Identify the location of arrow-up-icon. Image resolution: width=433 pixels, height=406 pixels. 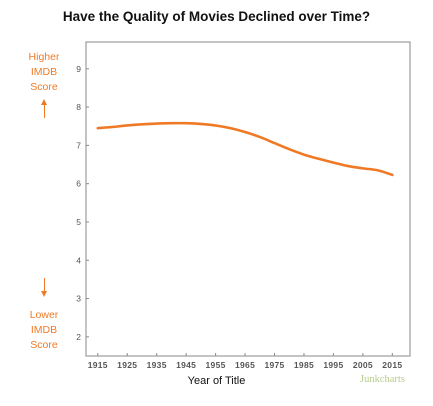
(44, 108).